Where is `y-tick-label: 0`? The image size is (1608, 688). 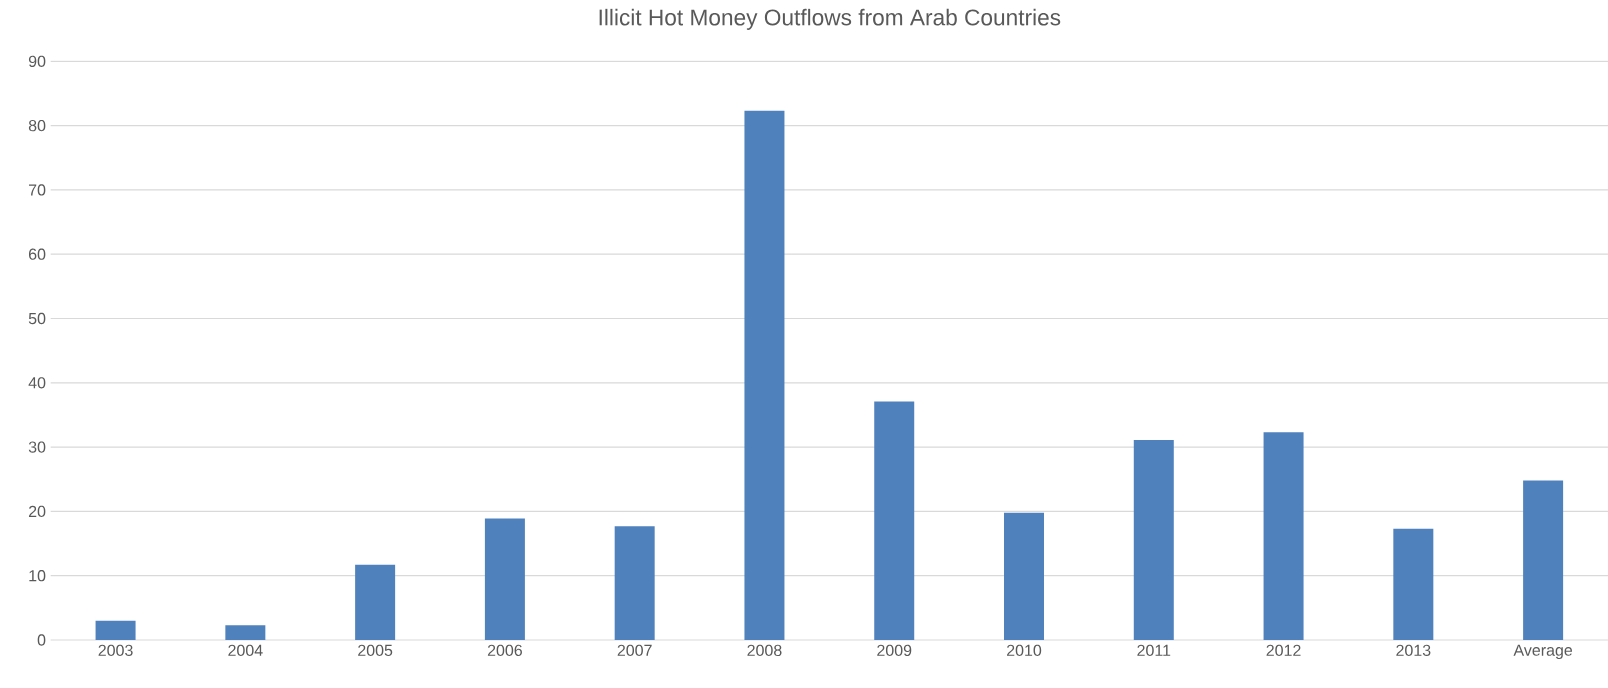
y-tick-label: 0 is located at coordinates (41, 640).